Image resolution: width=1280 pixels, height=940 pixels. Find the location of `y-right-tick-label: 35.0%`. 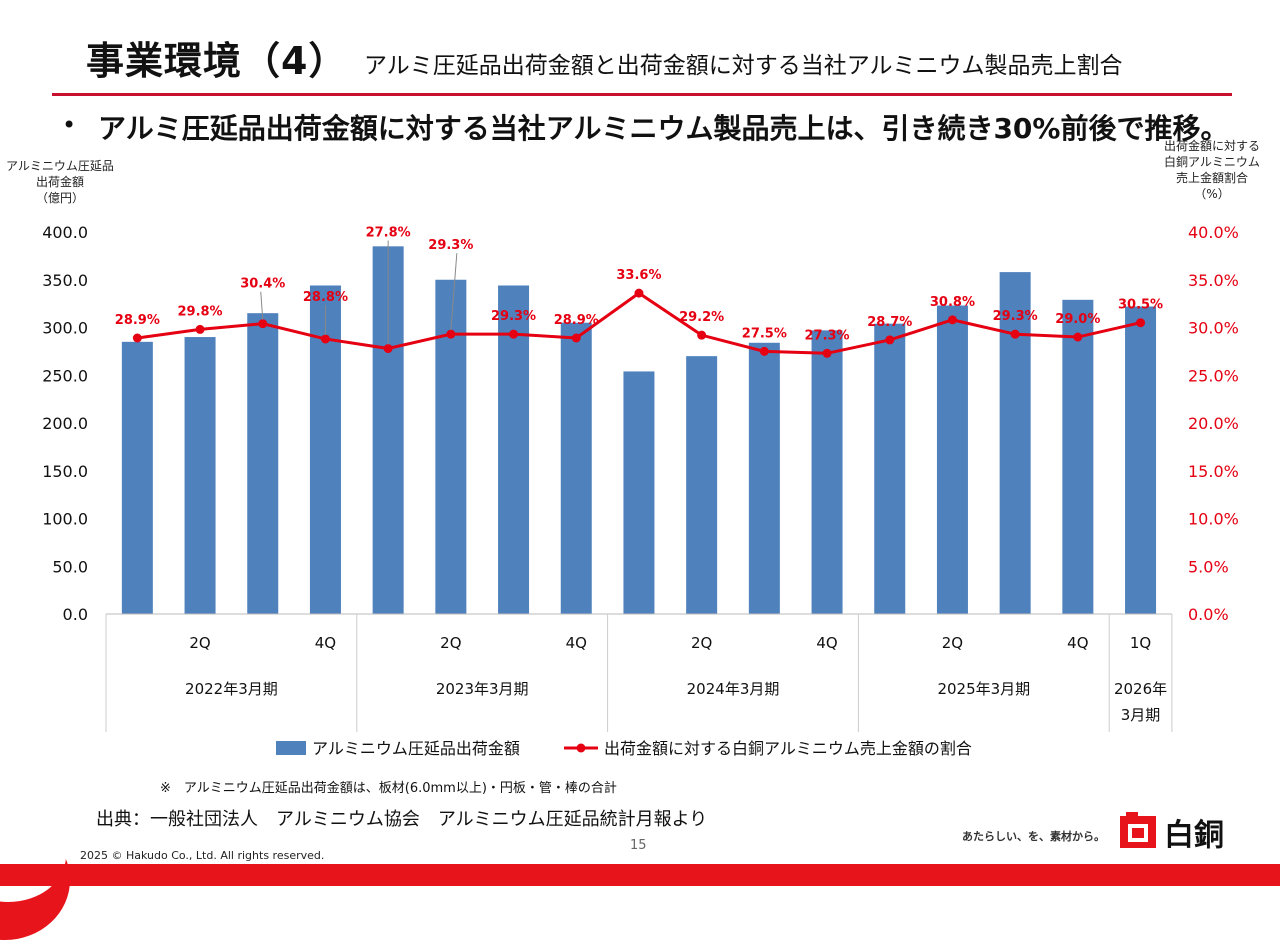

y-right-tick-label: 35.0% is located at coordinates (1213, 280).